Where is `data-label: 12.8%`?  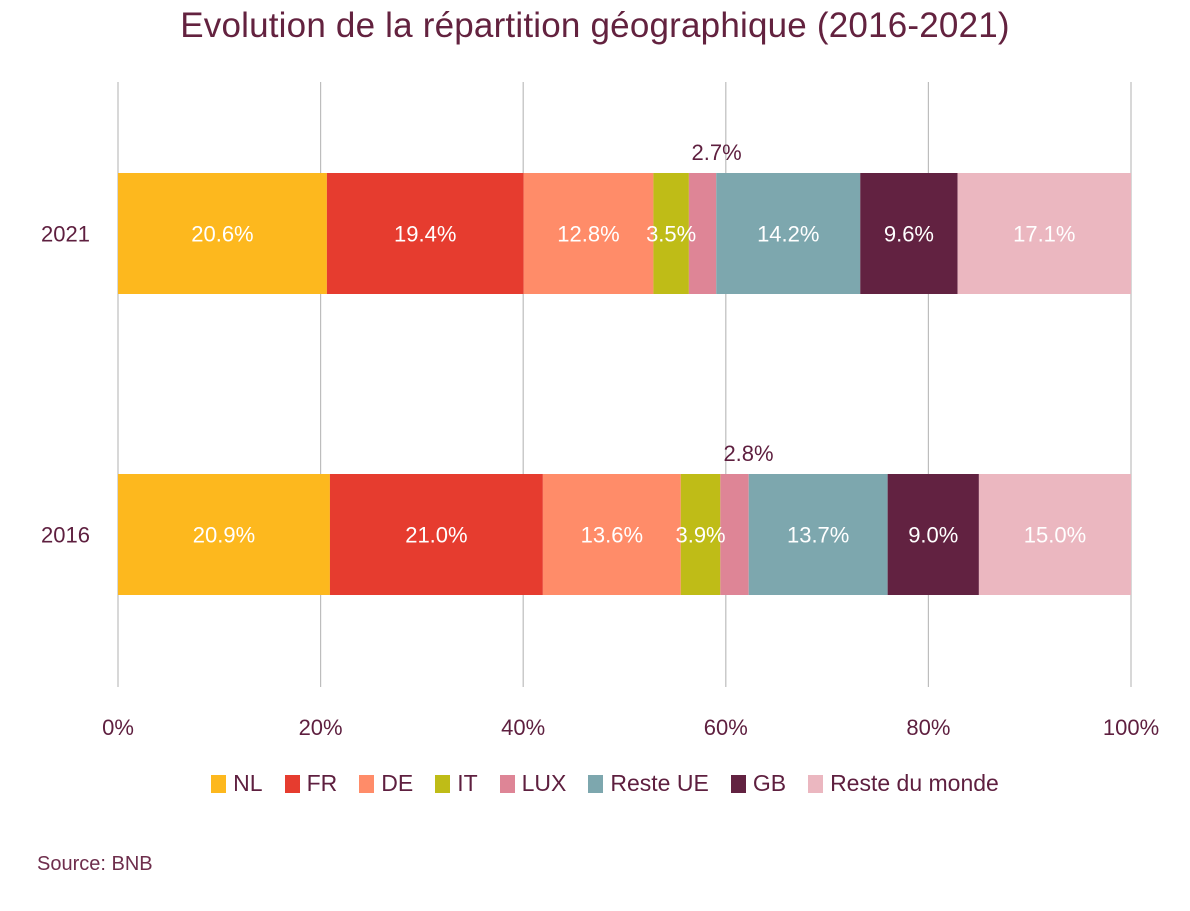
data-label: 12.8% is located at coordinates (588, 234).